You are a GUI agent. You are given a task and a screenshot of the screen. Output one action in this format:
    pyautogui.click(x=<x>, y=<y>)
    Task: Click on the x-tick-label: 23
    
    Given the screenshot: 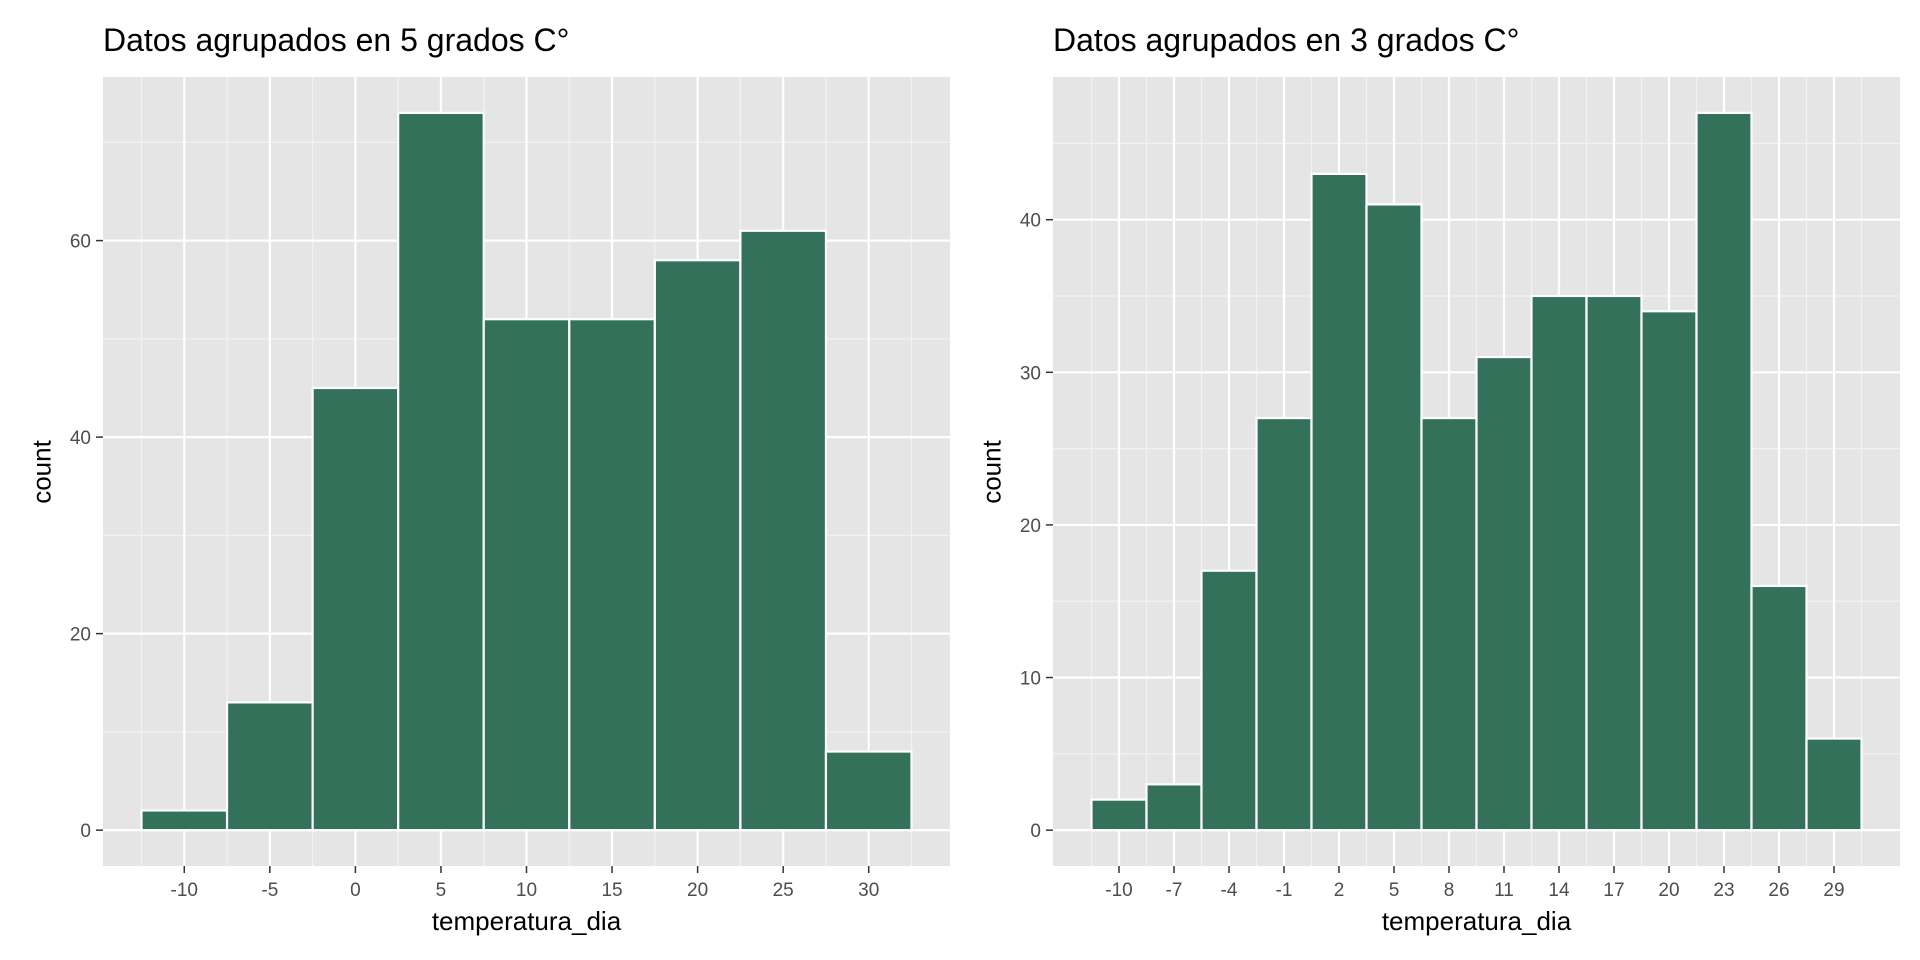 What is the action you would take?
    pyautogui.click(x=1723, y=890)
    